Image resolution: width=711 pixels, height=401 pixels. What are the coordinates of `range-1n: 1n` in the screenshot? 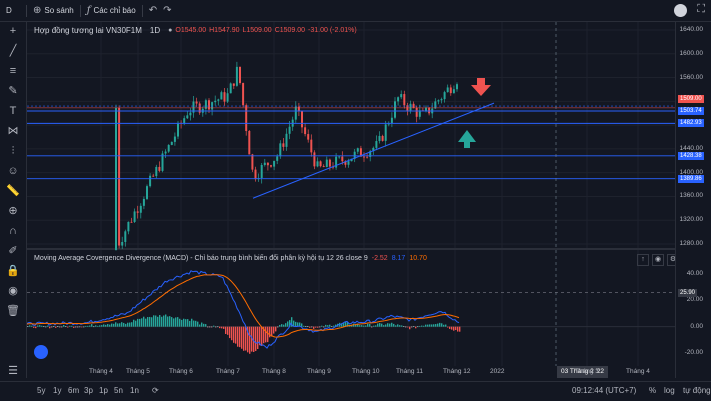 It's located at (134, 390).